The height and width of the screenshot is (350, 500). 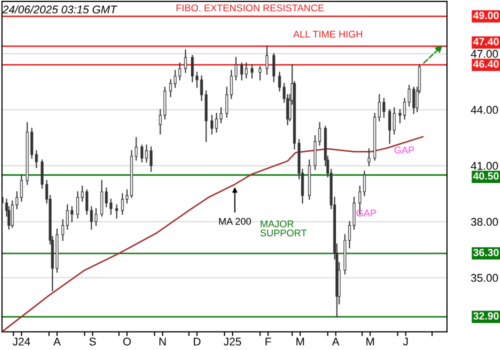 What do you see at coordinates (92, 342) in the screenshot?
I see `x-tick-label: S` at bounding box center [92, 342].